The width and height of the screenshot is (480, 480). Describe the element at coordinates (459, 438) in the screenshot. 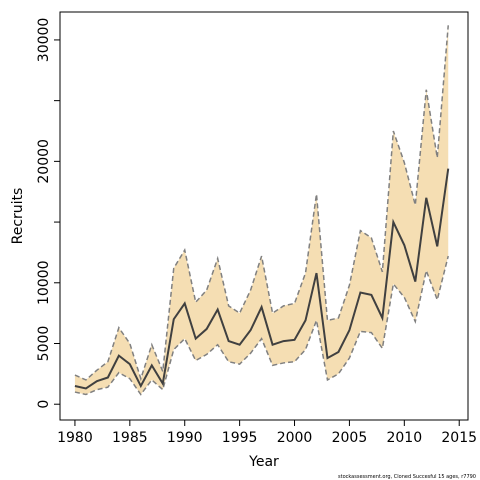

I see `x-tick-label: 2015` at that location.